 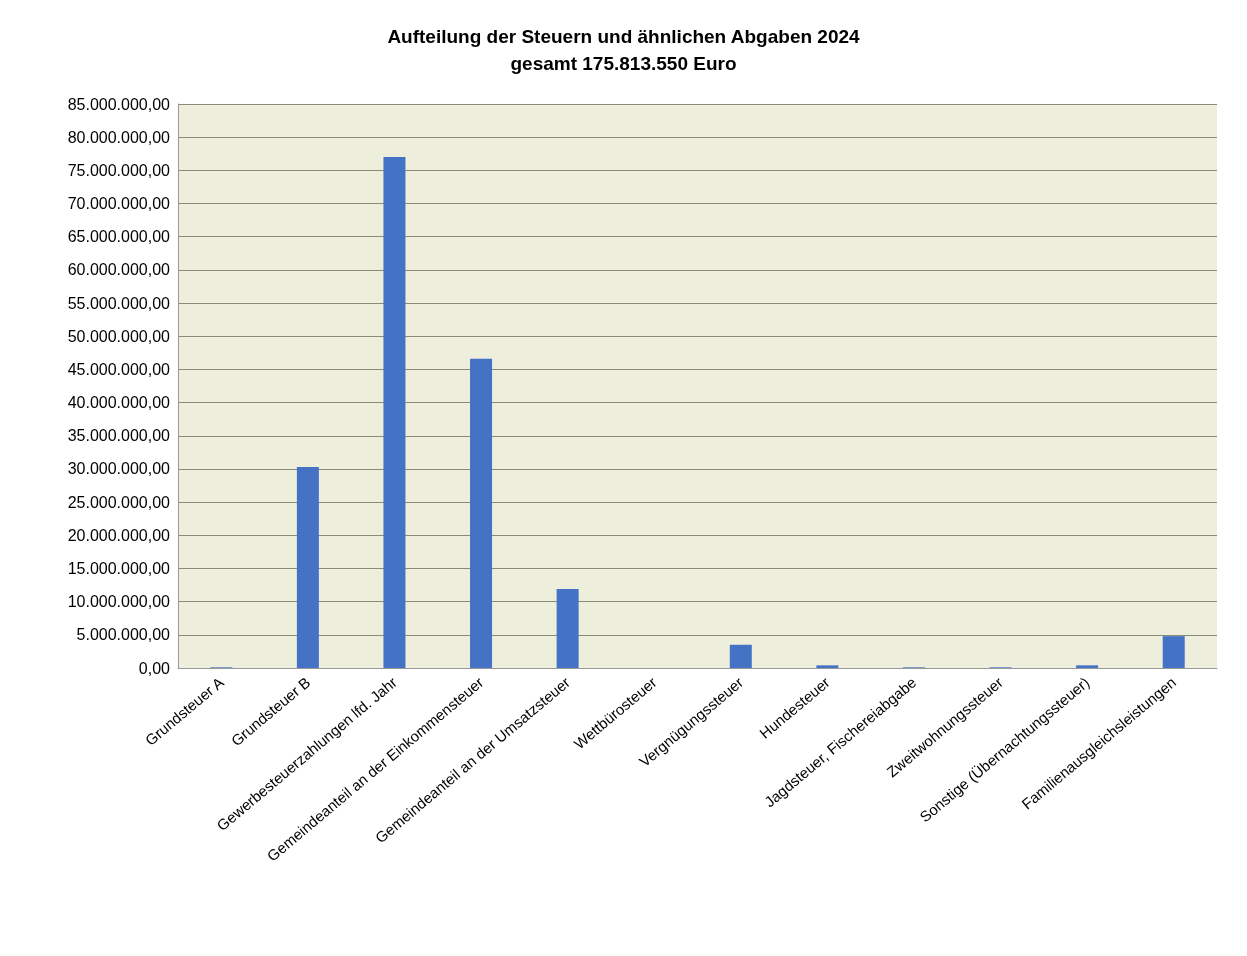 What do you see at coordinates (119, 502) in the screenshot?
I see `y-tick-label: 25.000.000,00` at bounding box center [119, 502].